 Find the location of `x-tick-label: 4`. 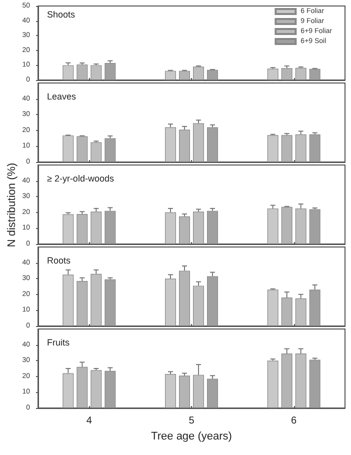

x-tick-label: 4 is located at coordinates (89, 421).